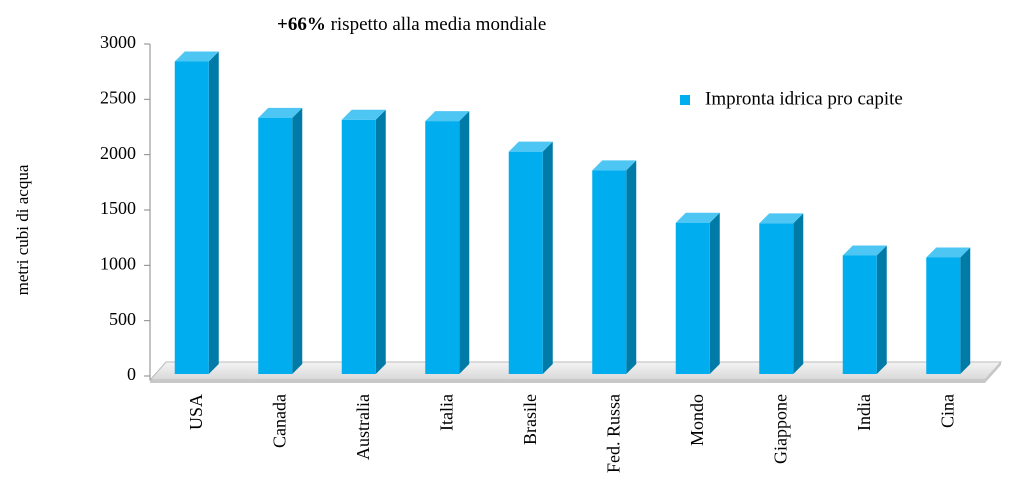 This screenshot has width=1009, height=503. What do you see at coordinates (118, 42) in the screenshot?
I see `y-tick-label: 3000` at bounding box center [118, 42].